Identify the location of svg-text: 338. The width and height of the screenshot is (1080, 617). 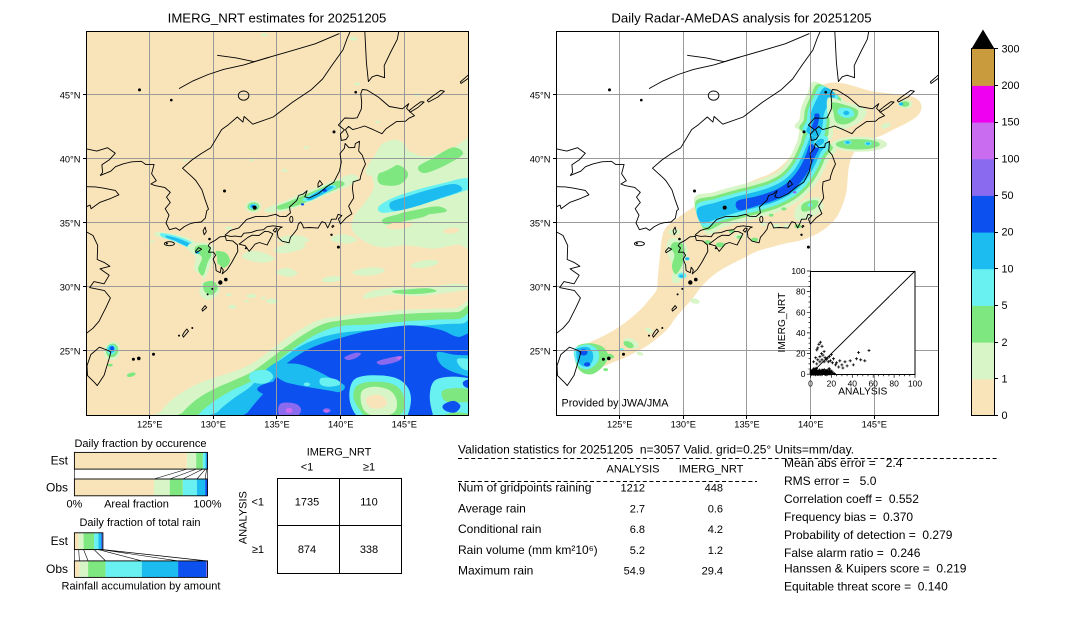
(369, 550).